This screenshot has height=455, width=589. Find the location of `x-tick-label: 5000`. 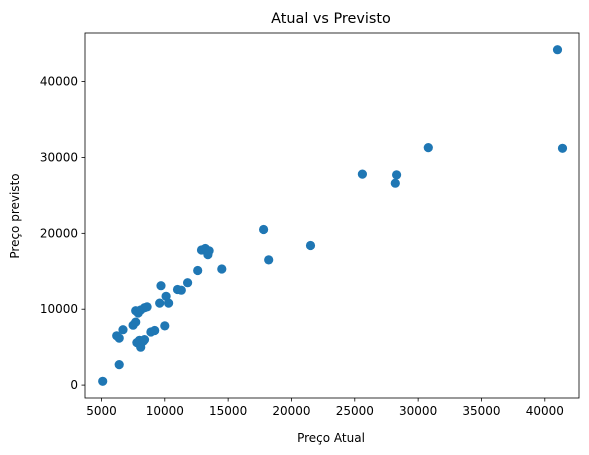

x-tick-label: 5000 is located at coordinates (101, 411).